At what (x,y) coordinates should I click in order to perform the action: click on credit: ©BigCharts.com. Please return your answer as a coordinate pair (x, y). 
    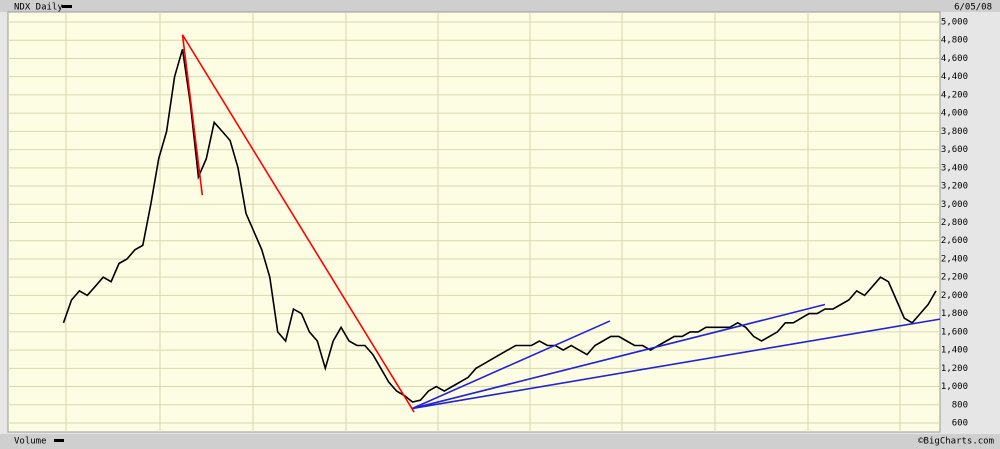
    Looking at the image, I should click on (956, 442).